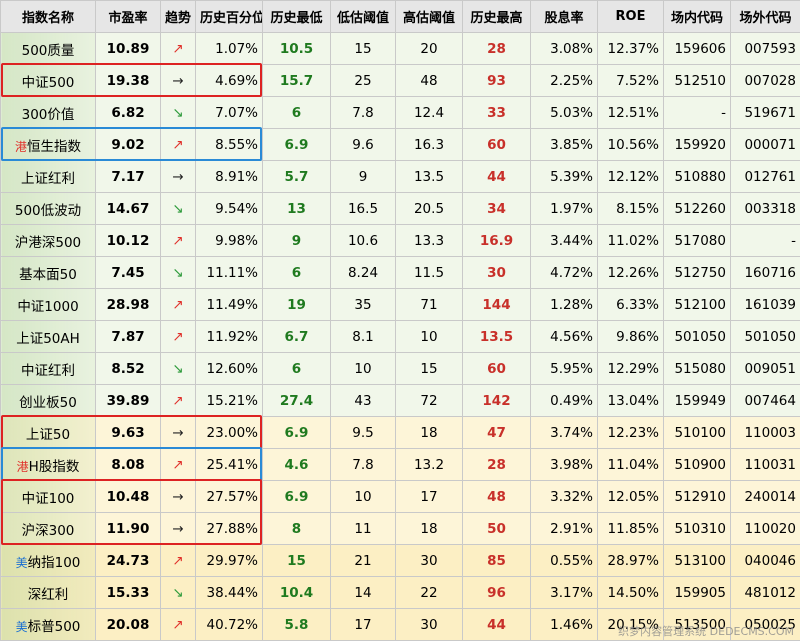  I want to click on cell-text: 12.37%, so click(633, 48).